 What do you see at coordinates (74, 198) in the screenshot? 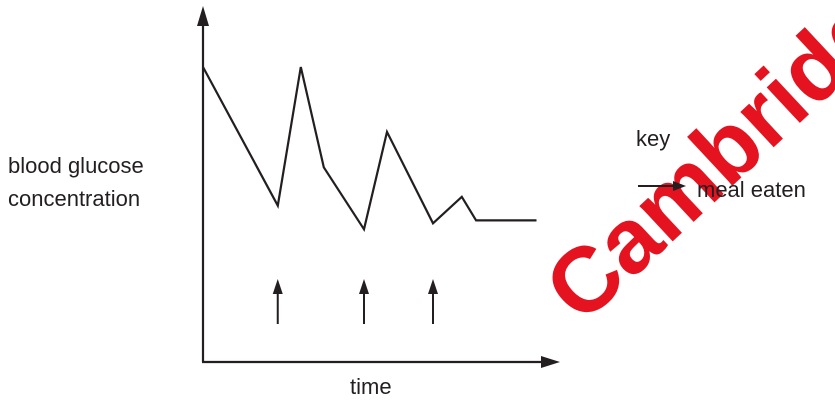
I see `y-axis-label-line-2: concentration` at bounding box center [74, 198].